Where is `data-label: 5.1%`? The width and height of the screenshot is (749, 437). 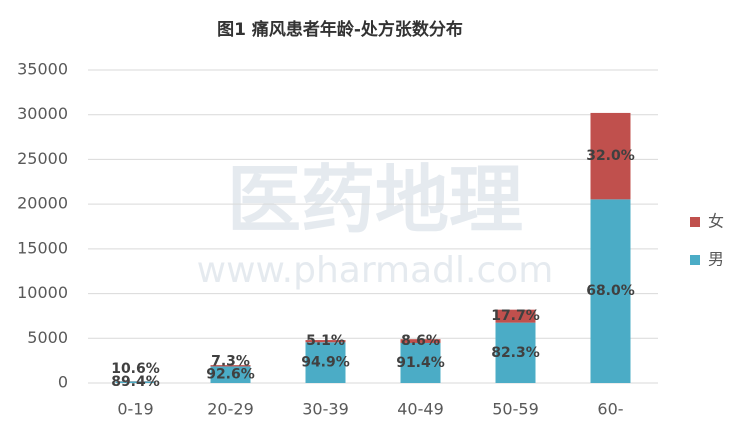 data-label: 5.1% is located at coordinates (325, 341).